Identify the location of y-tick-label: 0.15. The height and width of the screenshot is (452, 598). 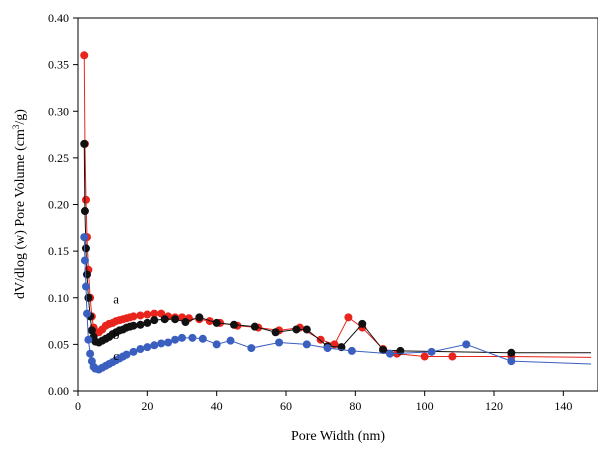
(58, 251).